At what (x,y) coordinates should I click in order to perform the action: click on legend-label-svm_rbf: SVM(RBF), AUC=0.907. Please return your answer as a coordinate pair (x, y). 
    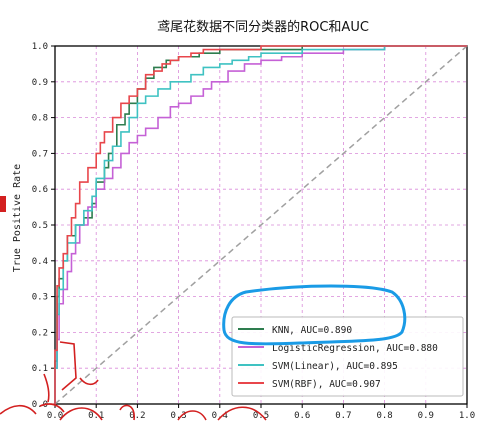
    Looking at the image, I should click on (326, 384).